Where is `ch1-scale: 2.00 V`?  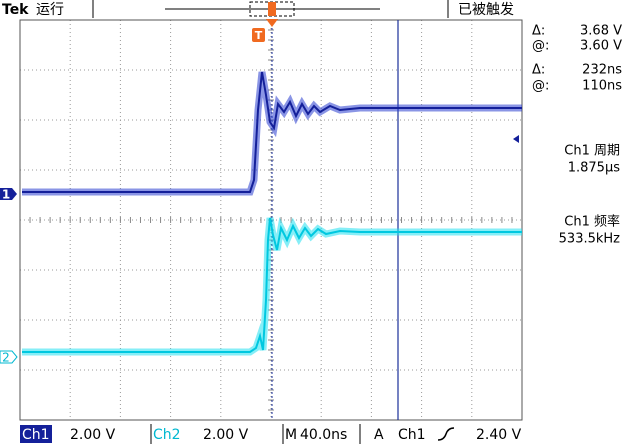
ch1-scale: 2.00 V is located at coordinates (93, 435).